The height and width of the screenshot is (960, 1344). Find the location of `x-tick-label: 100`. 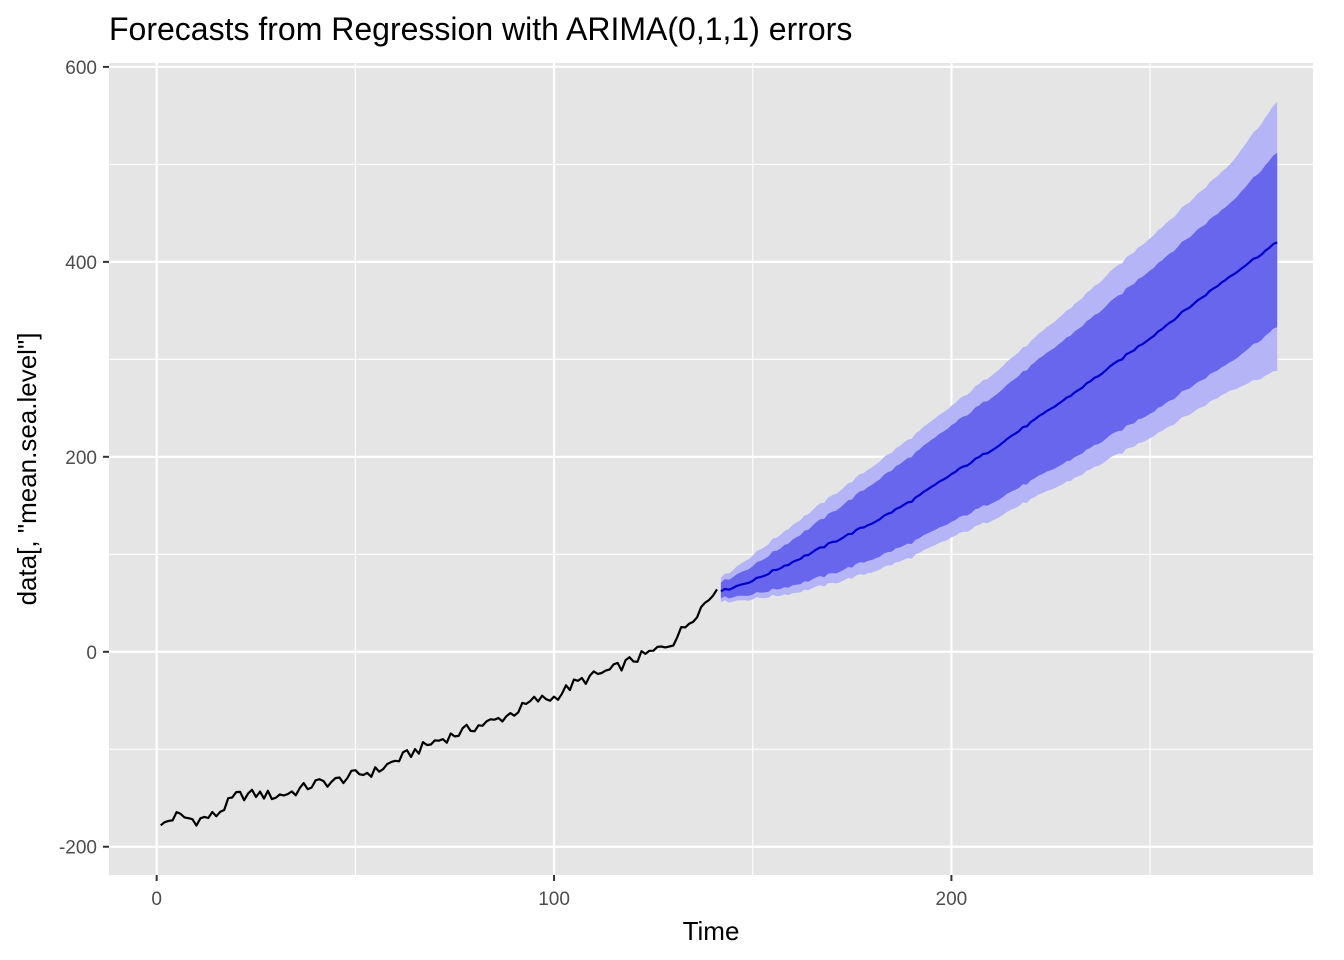

x-tick-label: 100 is located at coordinates (554, 899).